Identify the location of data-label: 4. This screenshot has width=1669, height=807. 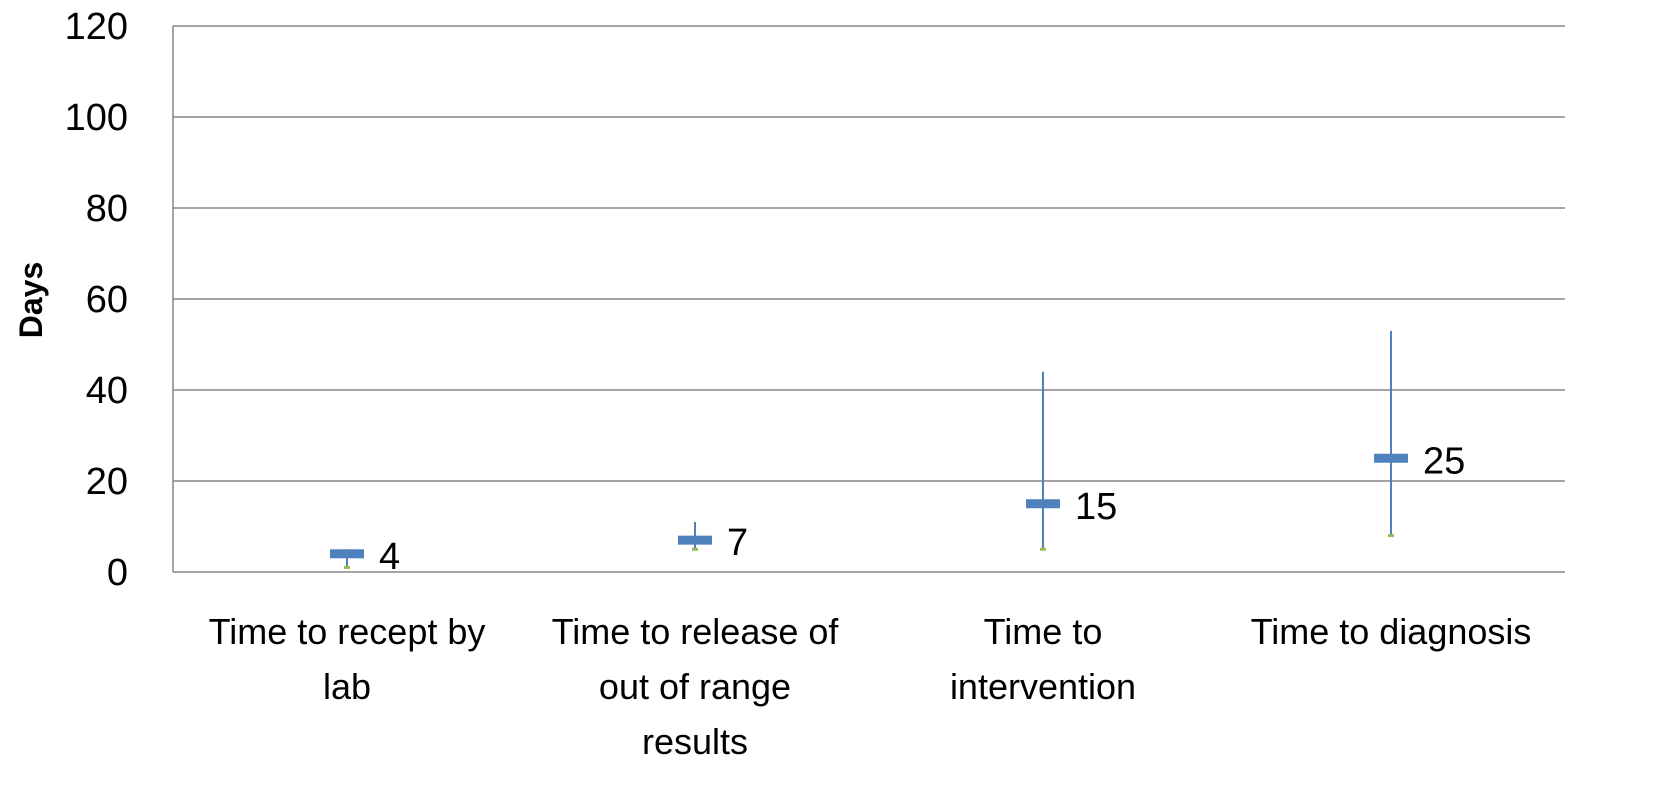
(389, 557).